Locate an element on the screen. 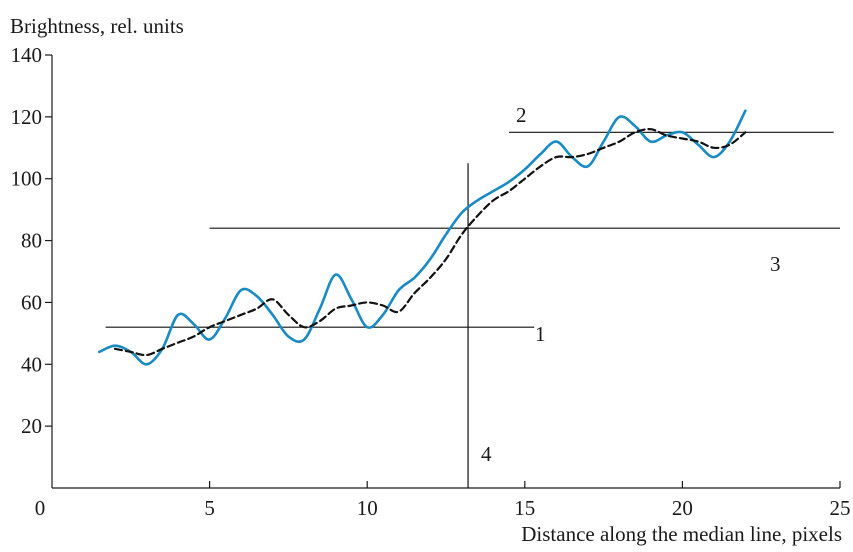 Image resolution: width=853 pixels, height=552 pixels. x-tick-label: 25 is located at coordinates (840, 508).